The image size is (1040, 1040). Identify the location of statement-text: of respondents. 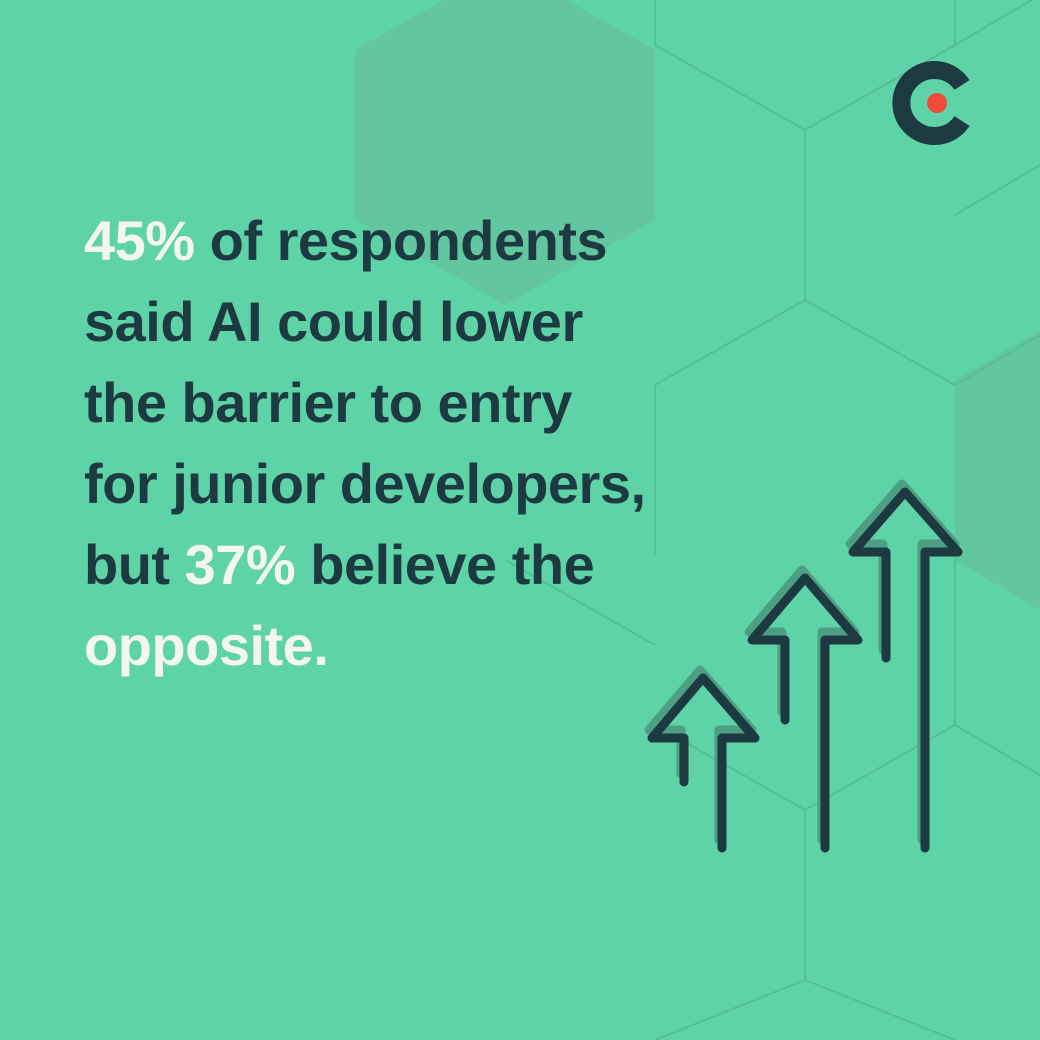
(401, 240).